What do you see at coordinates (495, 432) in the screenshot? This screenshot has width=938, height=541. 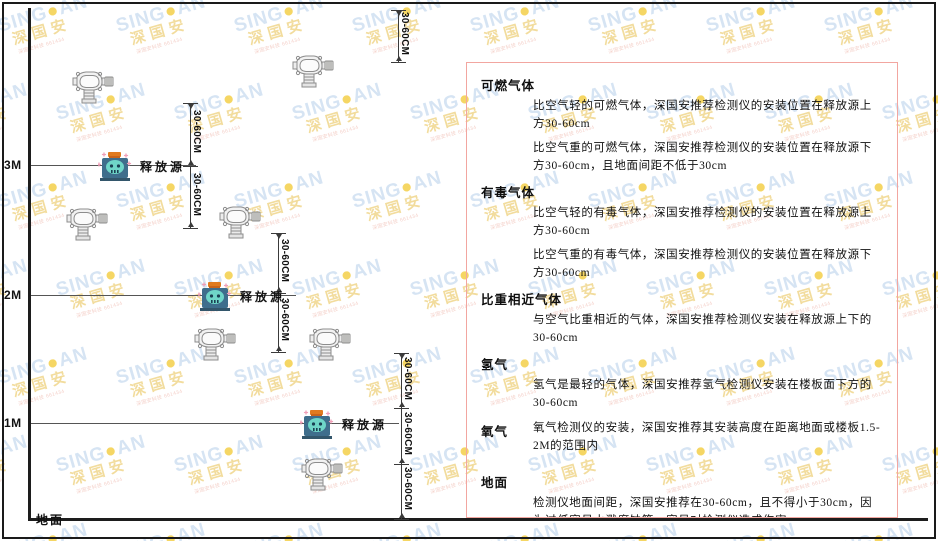 I see `panel-section-heading: 氧气` at bounding box center [495, 432].